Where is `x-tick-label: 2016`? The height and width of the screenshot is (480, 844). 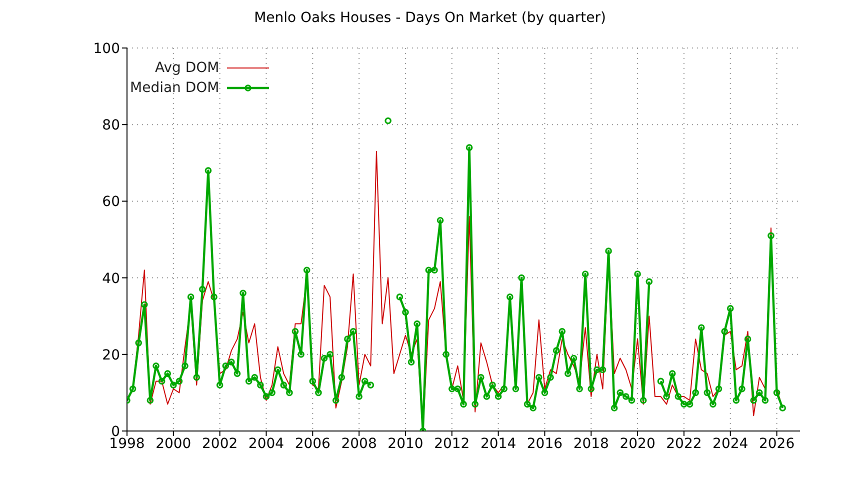 x-tick-label: 2016 is located at coordinates (544, 444).